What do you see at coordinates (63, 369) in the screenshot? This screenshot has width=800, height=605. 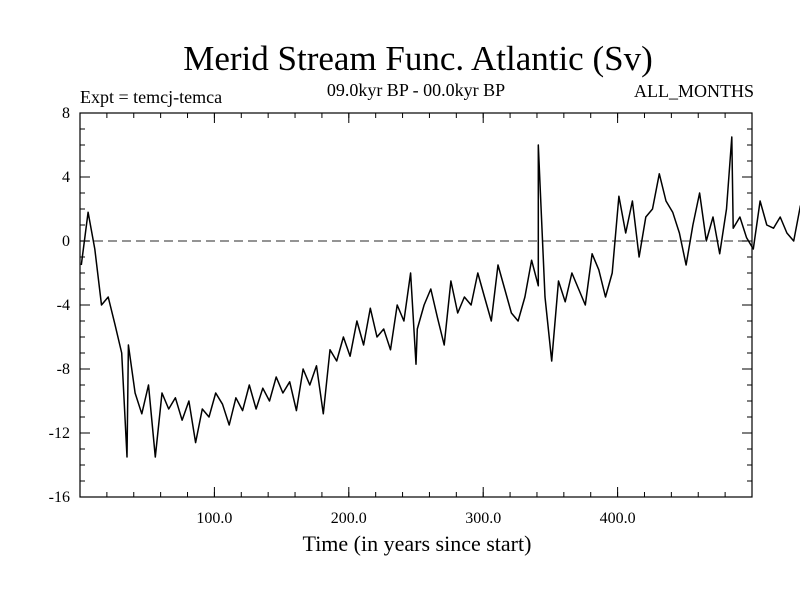 I see `y-tick-label: -8` at bounding box center [63, 369].